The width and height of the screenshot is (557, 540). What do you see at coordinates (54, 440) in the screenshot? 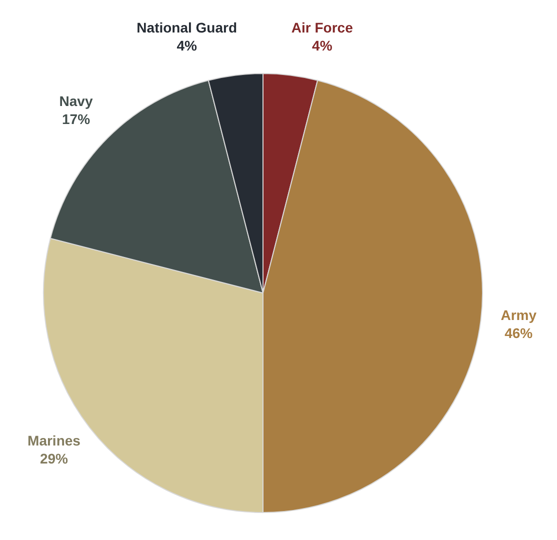
I see `slice-label: Marines` at bounding box center [54, 440].